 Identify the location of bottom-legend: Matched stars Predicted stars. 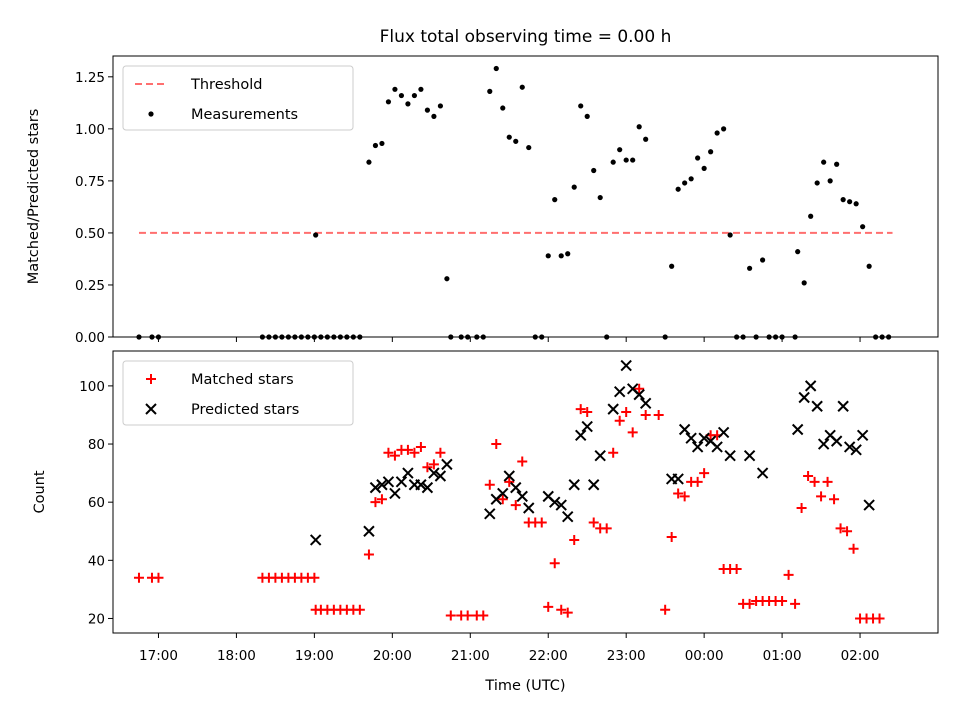
(238, 393).